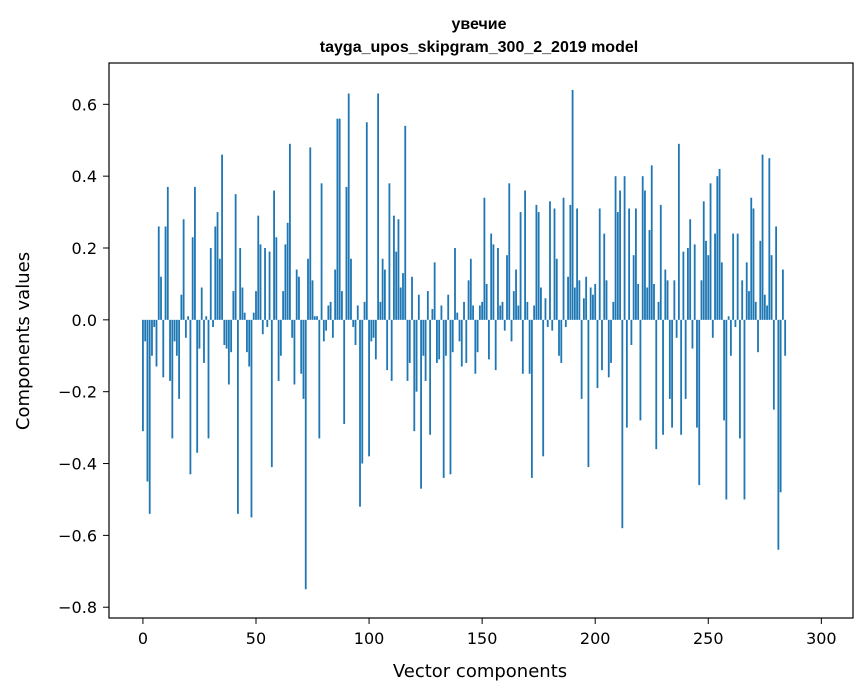 Image resolution: width=867 pixels, height=696 pixels. What do you see at coordinates (84, 320) in the screenshot?
I see `y-tick-label: 0.0` at bounding box center [84, 320].